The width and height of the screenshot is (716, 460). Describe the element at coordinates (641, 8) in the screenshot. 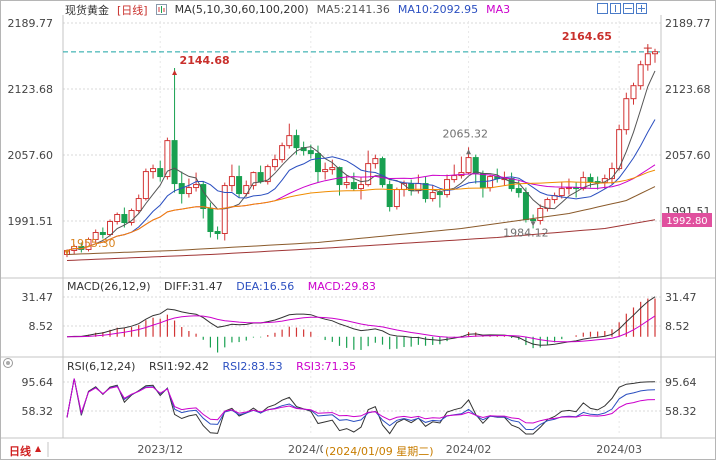

I see `layout-grid-icon` at that location.